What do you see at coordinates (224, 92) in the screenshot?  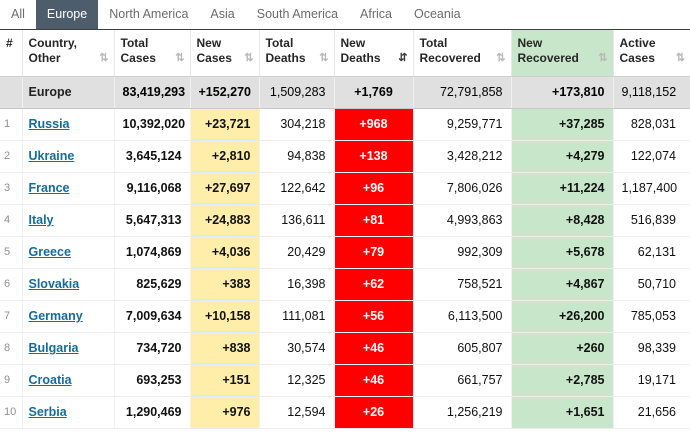 I see `new-cases-cell: +152,270` at bounding box center [224, 92].